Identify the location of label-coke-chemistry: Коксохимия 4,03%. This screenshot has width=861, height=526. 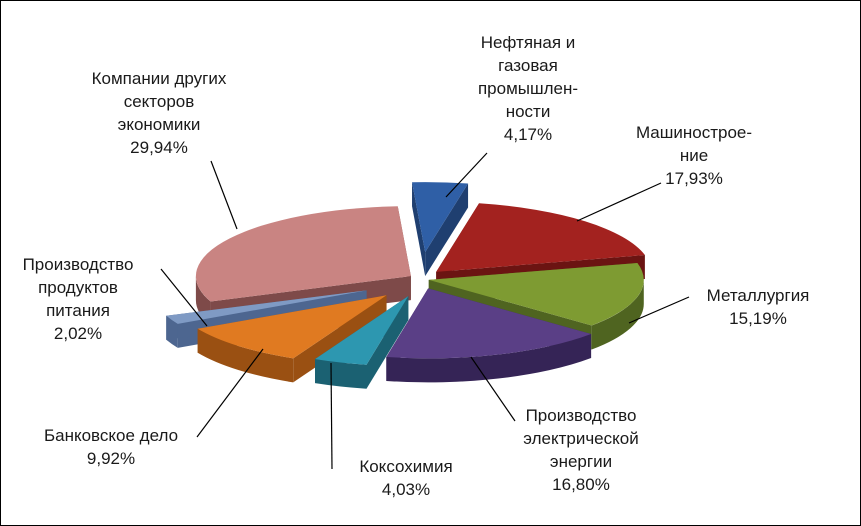
(406, 478).